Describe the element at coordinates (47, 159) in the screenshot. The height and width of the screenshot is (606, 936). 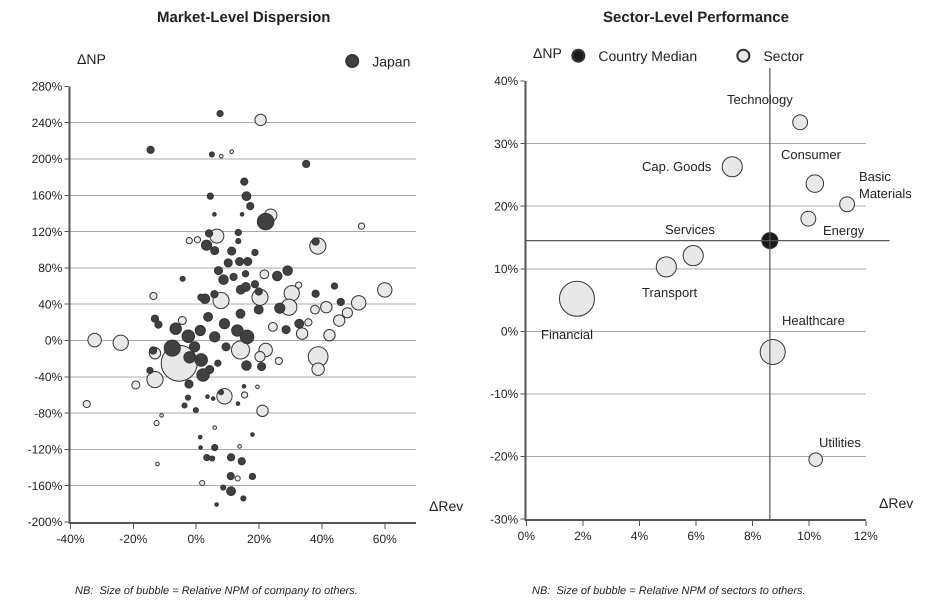
I see `y-tick-label: 200%` at that location.